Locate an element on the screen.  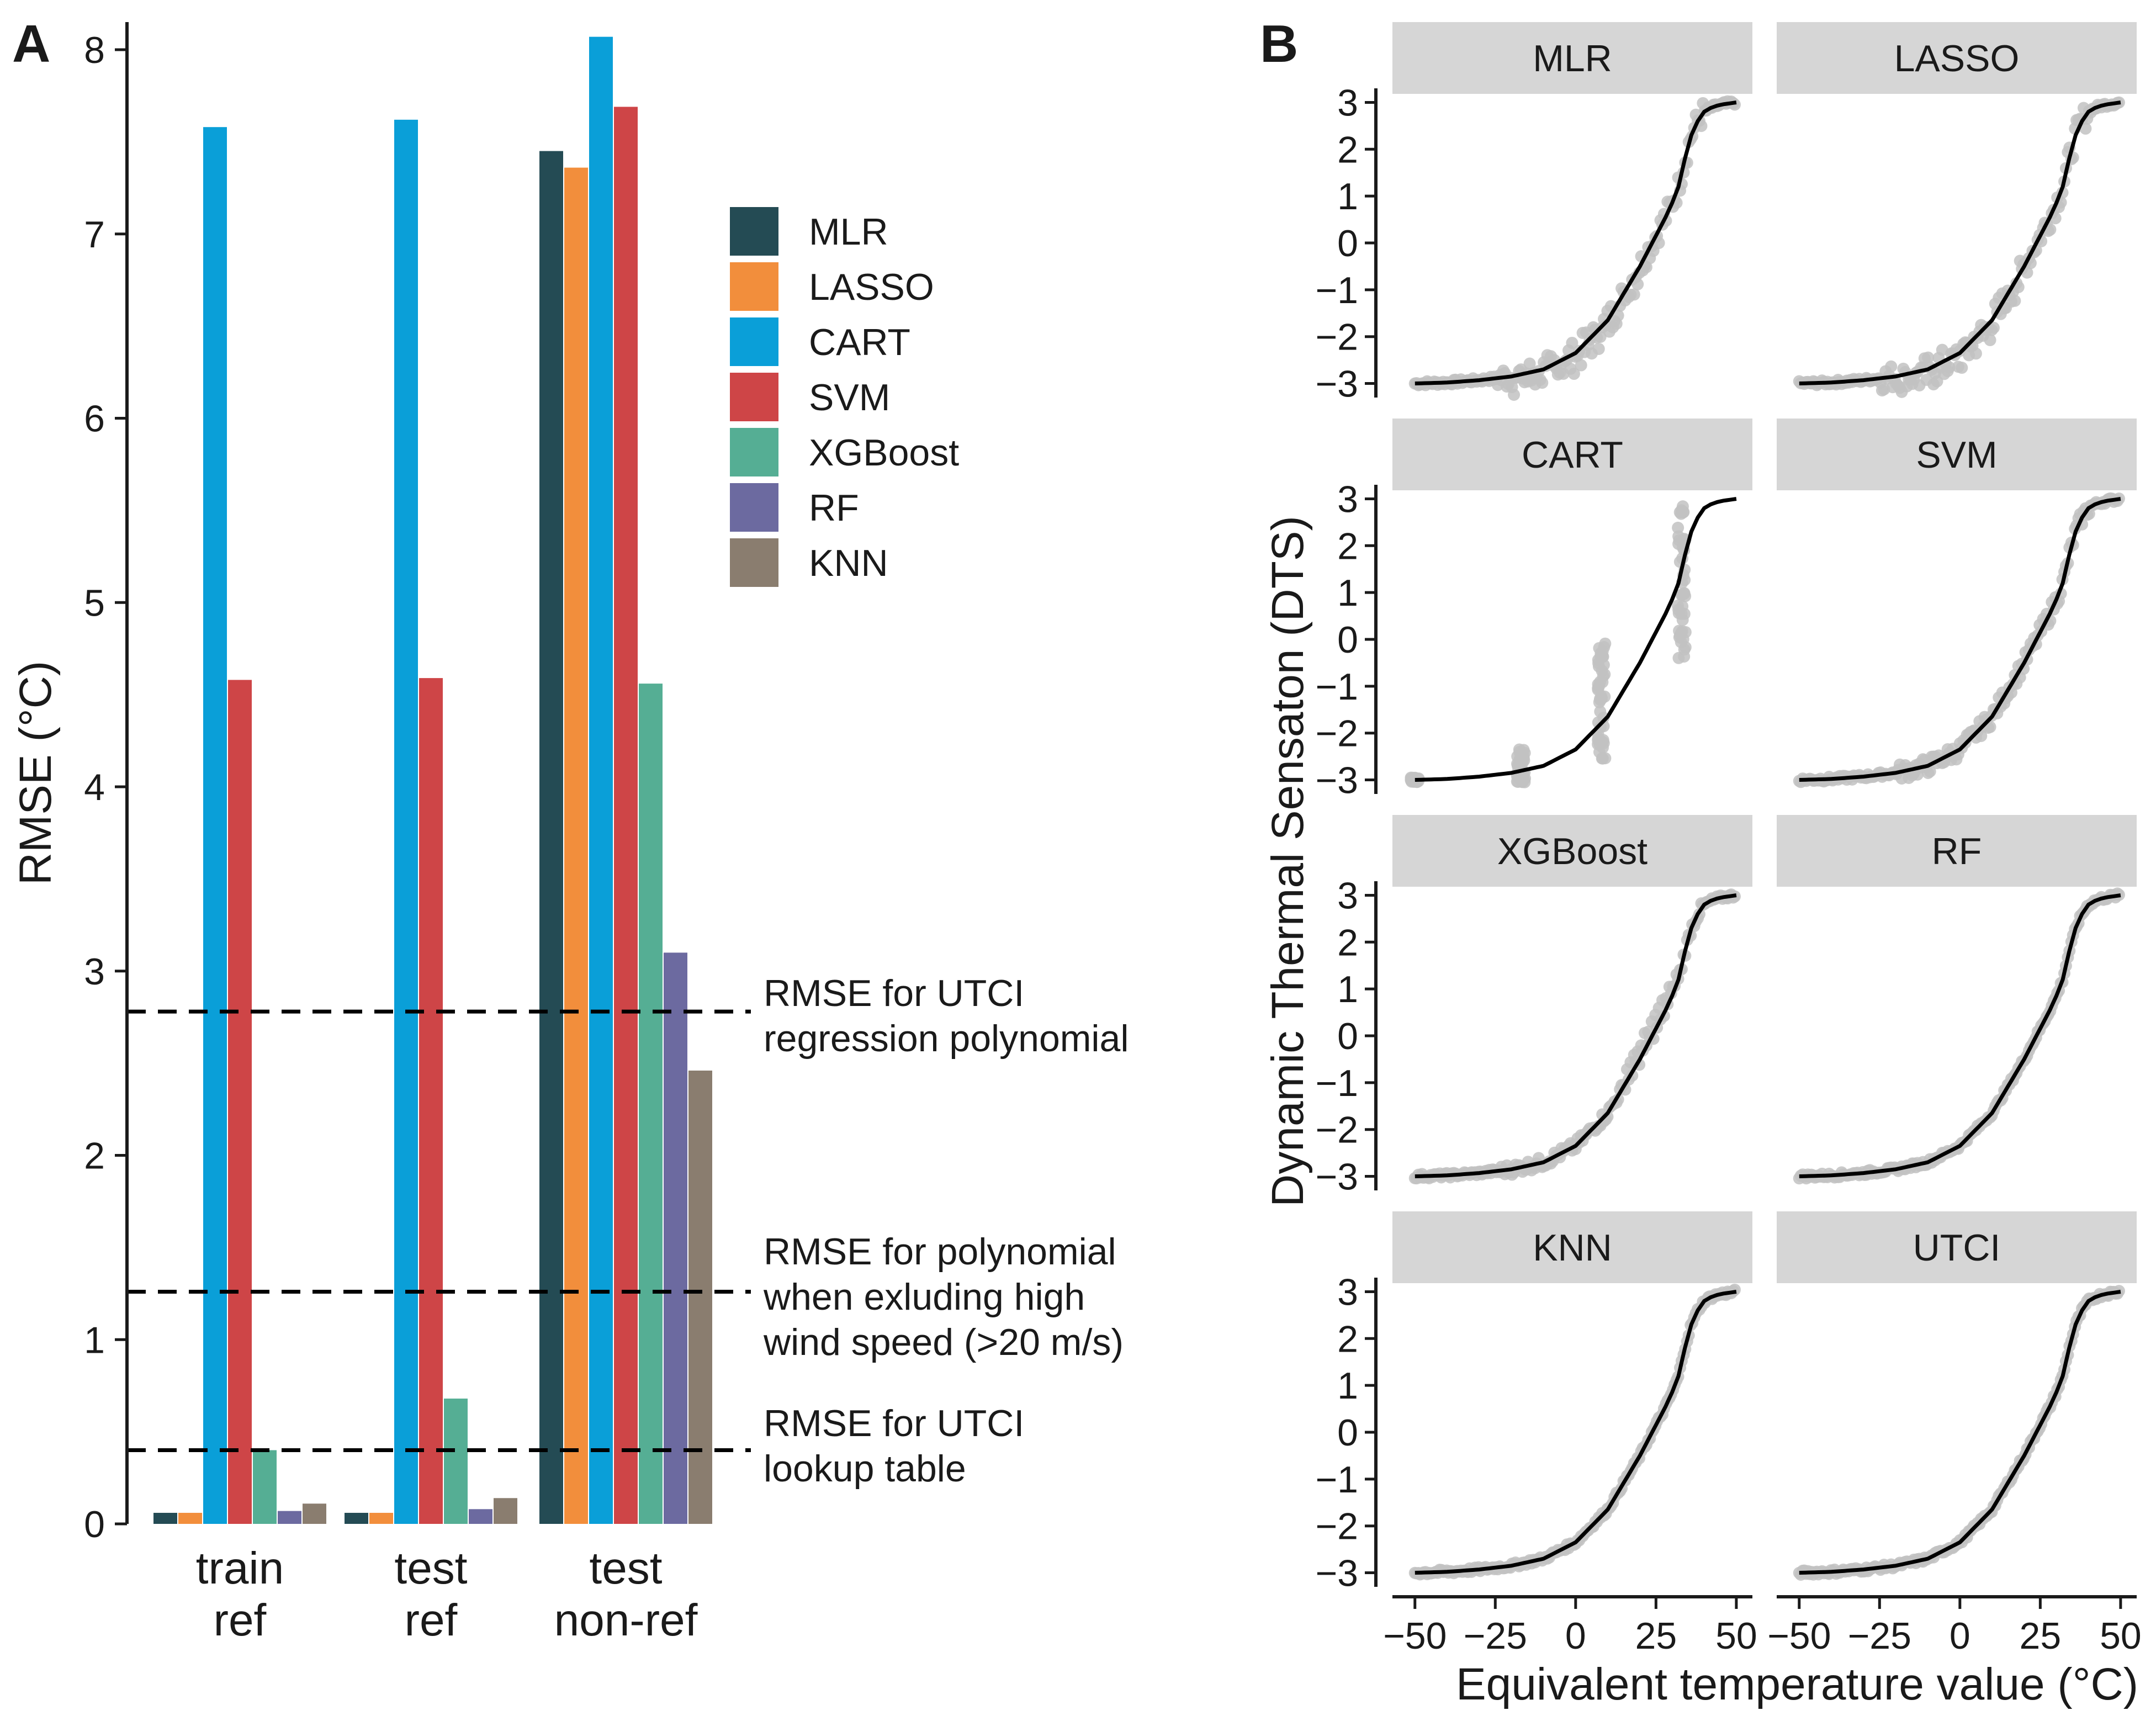
legend-swatch-rf is located at coordinates (754, 508).